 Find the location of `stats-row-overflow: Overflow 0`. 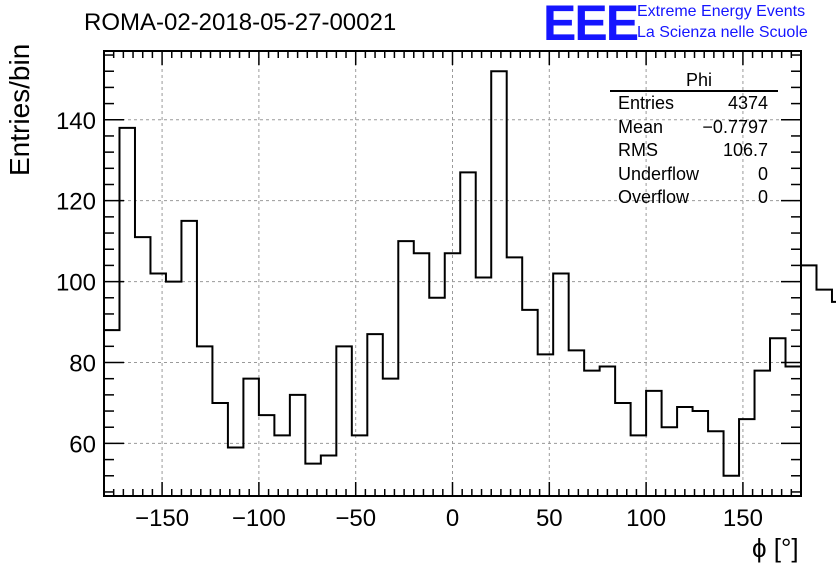

stats-row-overflow: Overflow 0 is located at coordinates (694, 198).